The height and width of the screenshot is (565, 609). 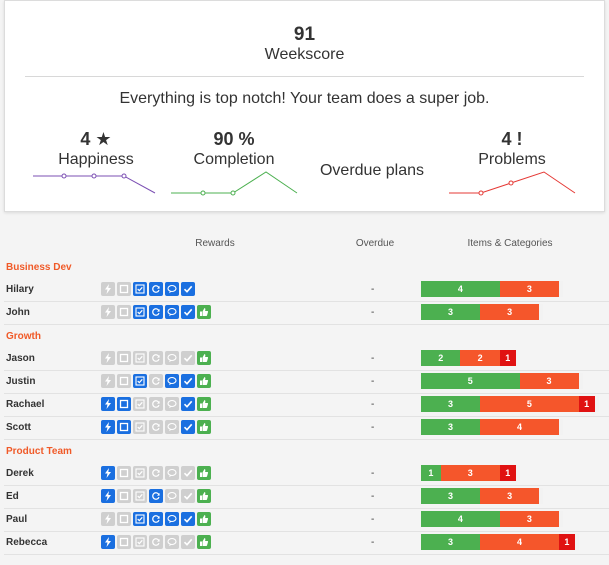 What do you see at coordinates (96, 149) in the screenshot?
I see `metric-happiness: 4 ★ Happiness` at bounding box center [96, 149].